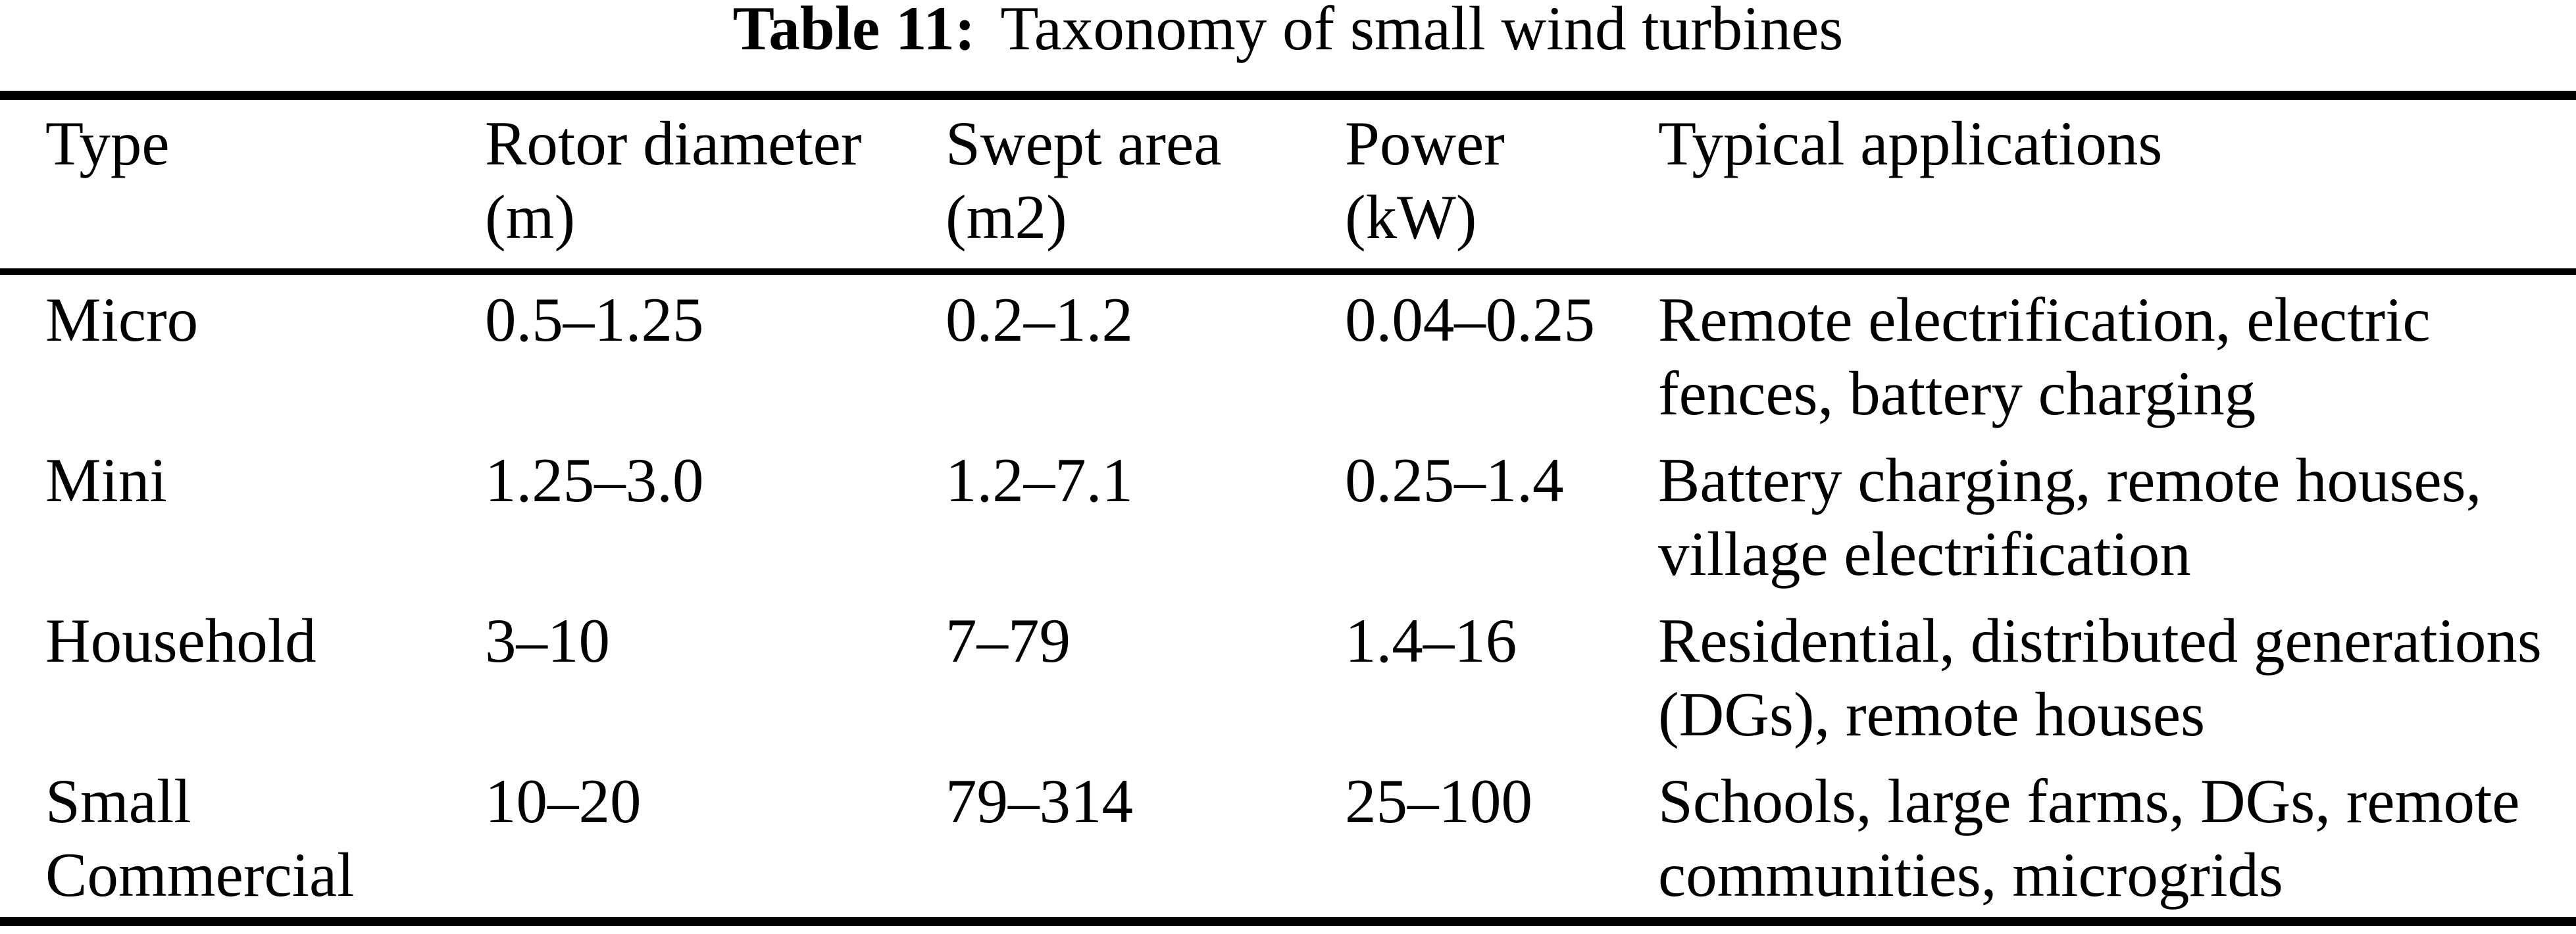 This screenshot has width=2576, height=934. What do you see at coordinates (563, 801) in the screenshot?
I see `cell-line: 10–20` at bounding box center [563, 801].